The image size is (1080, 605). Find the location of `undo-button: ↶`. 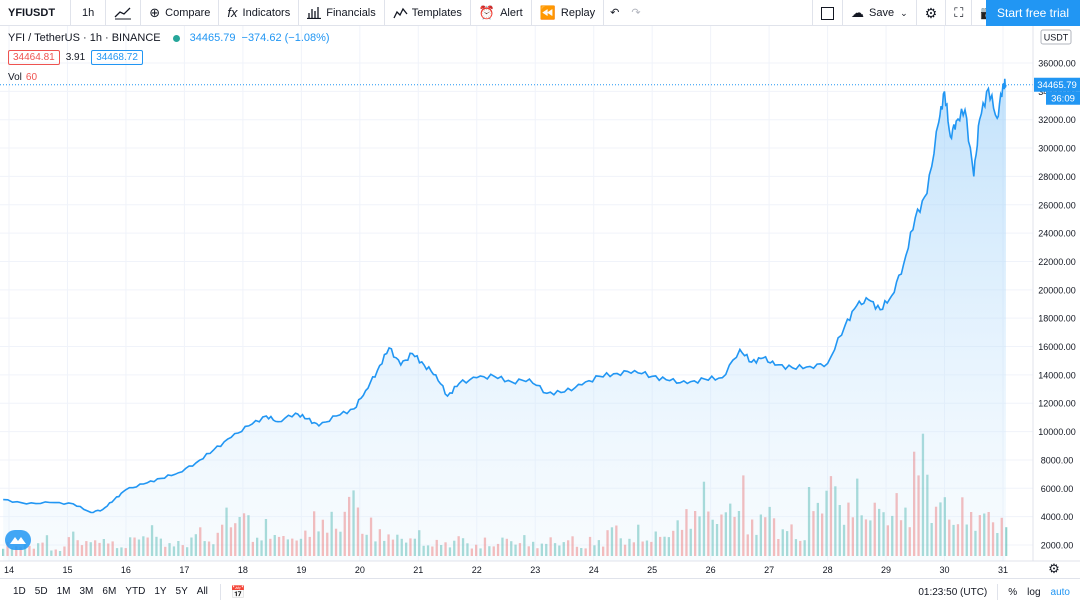

undo-button: ↶ is located at coordinates (614, 13).